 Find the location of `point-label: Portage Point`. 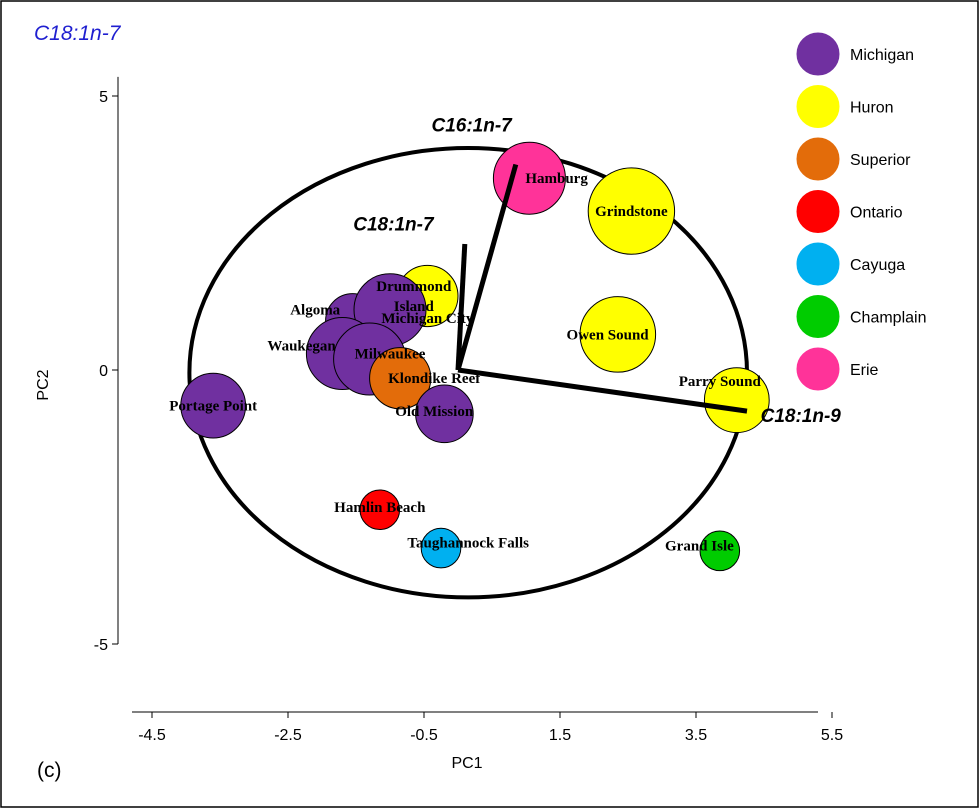

point-label: Portage Point is located at coordinates (213, 407).